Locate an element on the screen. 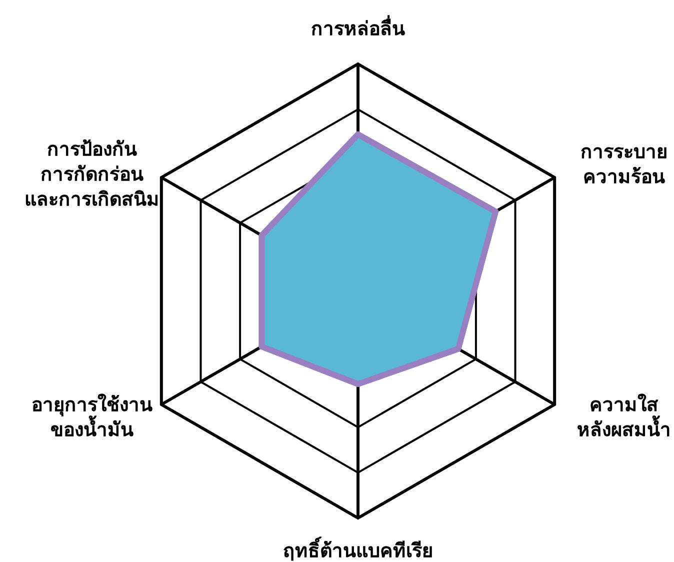 The width and height of the screenshot is (674, 562). spoke-label: ฤทธิ์ต้านแบคทีเรีย is located at coordinates (358, 549).